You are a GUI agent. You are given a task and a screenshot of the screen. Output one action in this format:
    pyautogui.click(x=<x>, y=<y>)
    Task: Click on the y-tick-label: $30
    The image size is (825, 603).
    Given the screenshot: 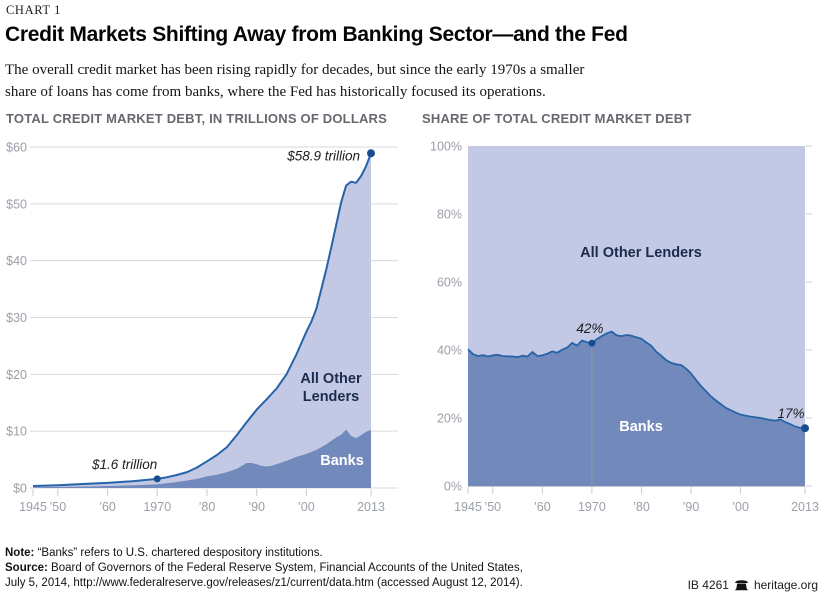 What is the action you would take?
    pyautogui.click(x=16, y=318)
    